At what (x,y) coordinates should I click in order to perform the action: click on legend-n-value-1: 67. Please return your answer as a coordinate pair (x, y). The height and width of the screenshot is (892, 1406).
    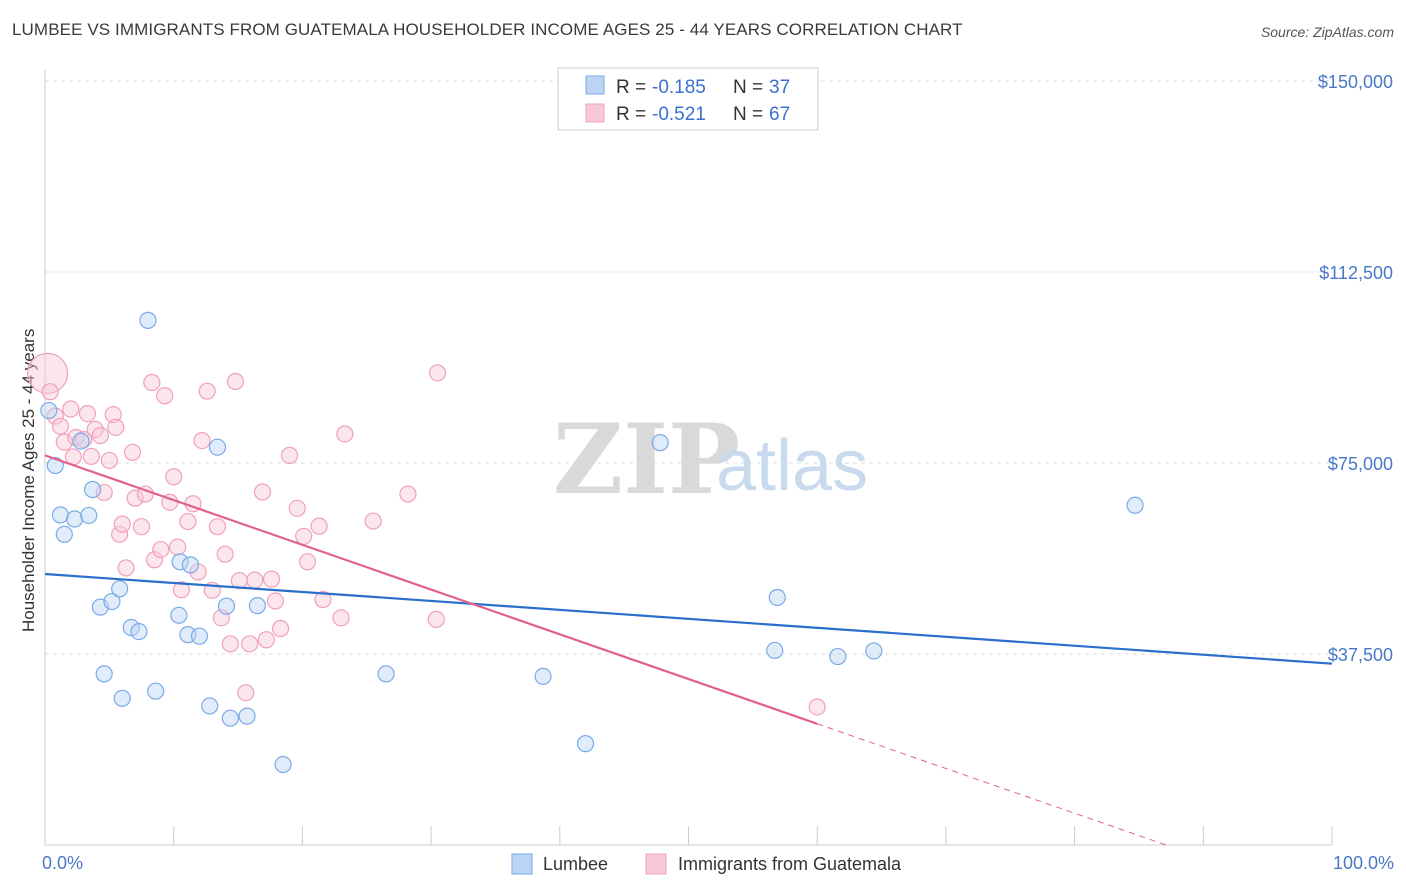
    Looking at the image, I should click on (779, 114).